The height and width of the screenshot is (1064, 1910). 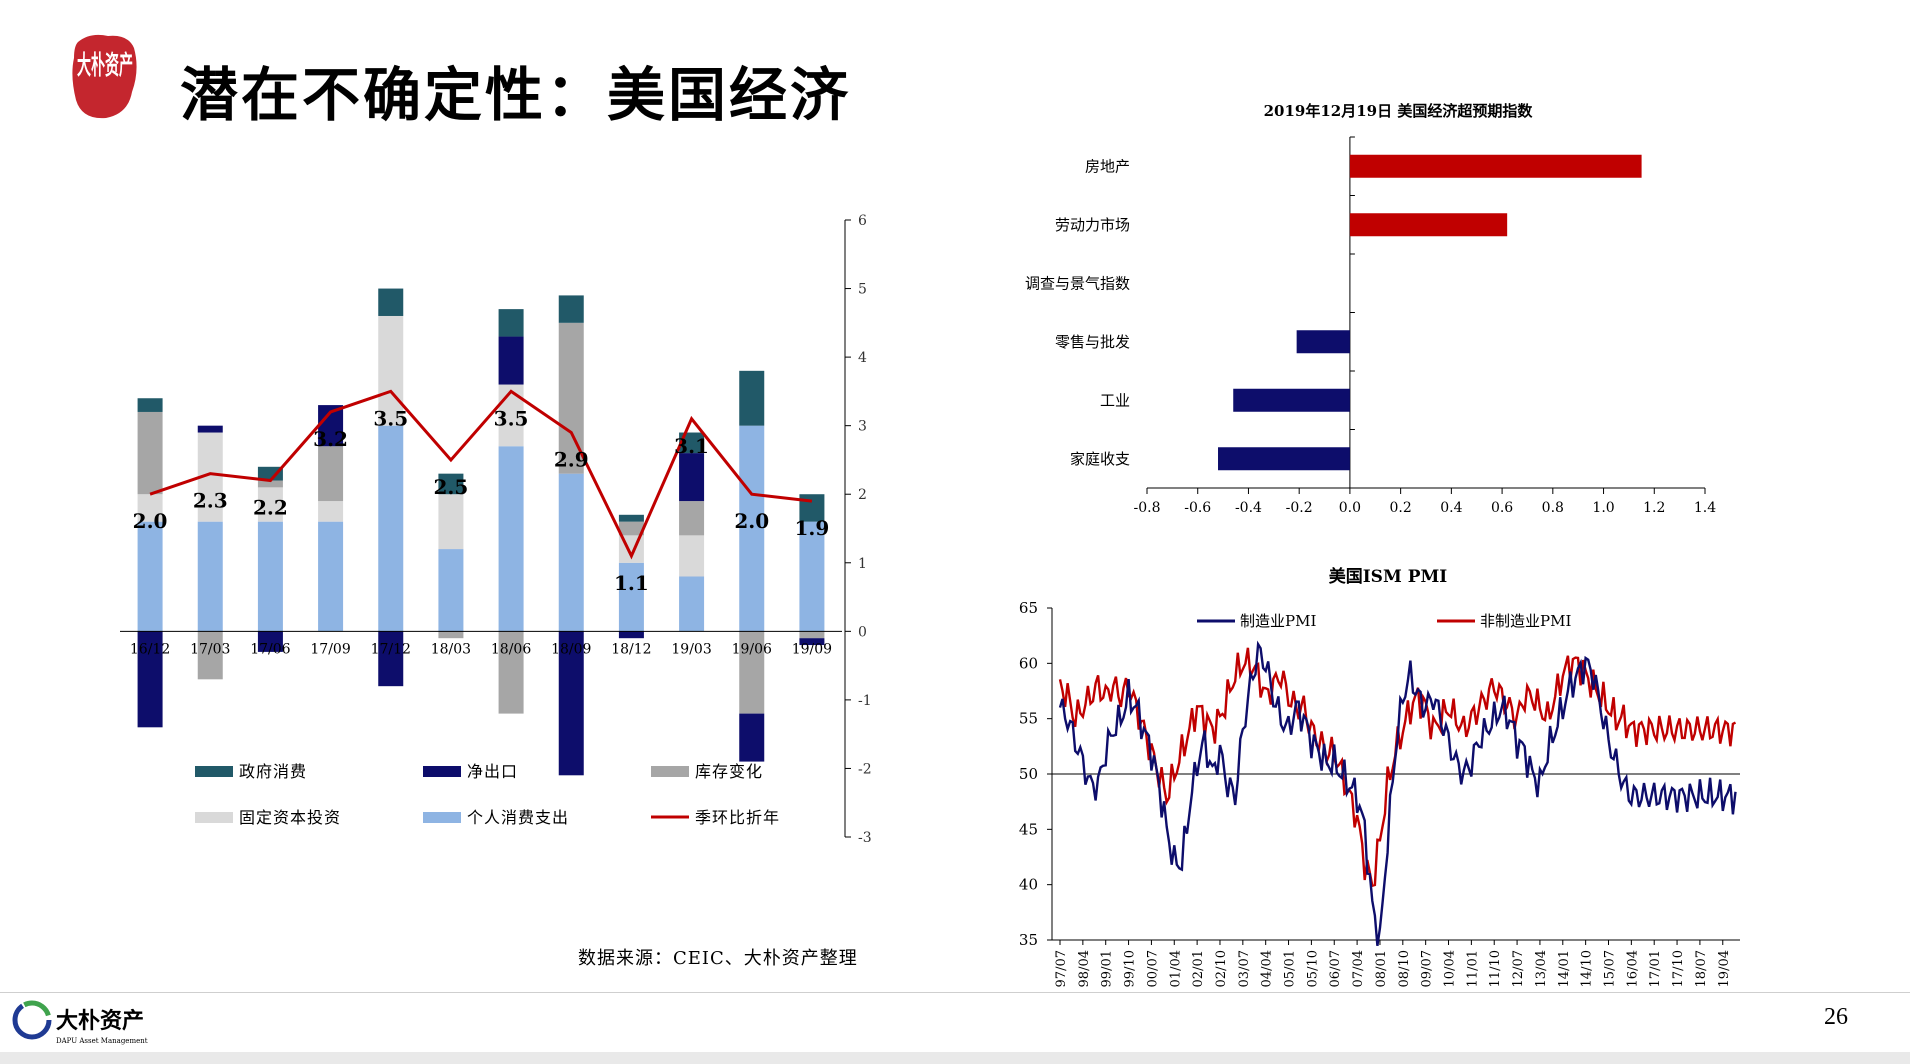 I want to click on y-tick-label: -2, so click(x=865, y=769).